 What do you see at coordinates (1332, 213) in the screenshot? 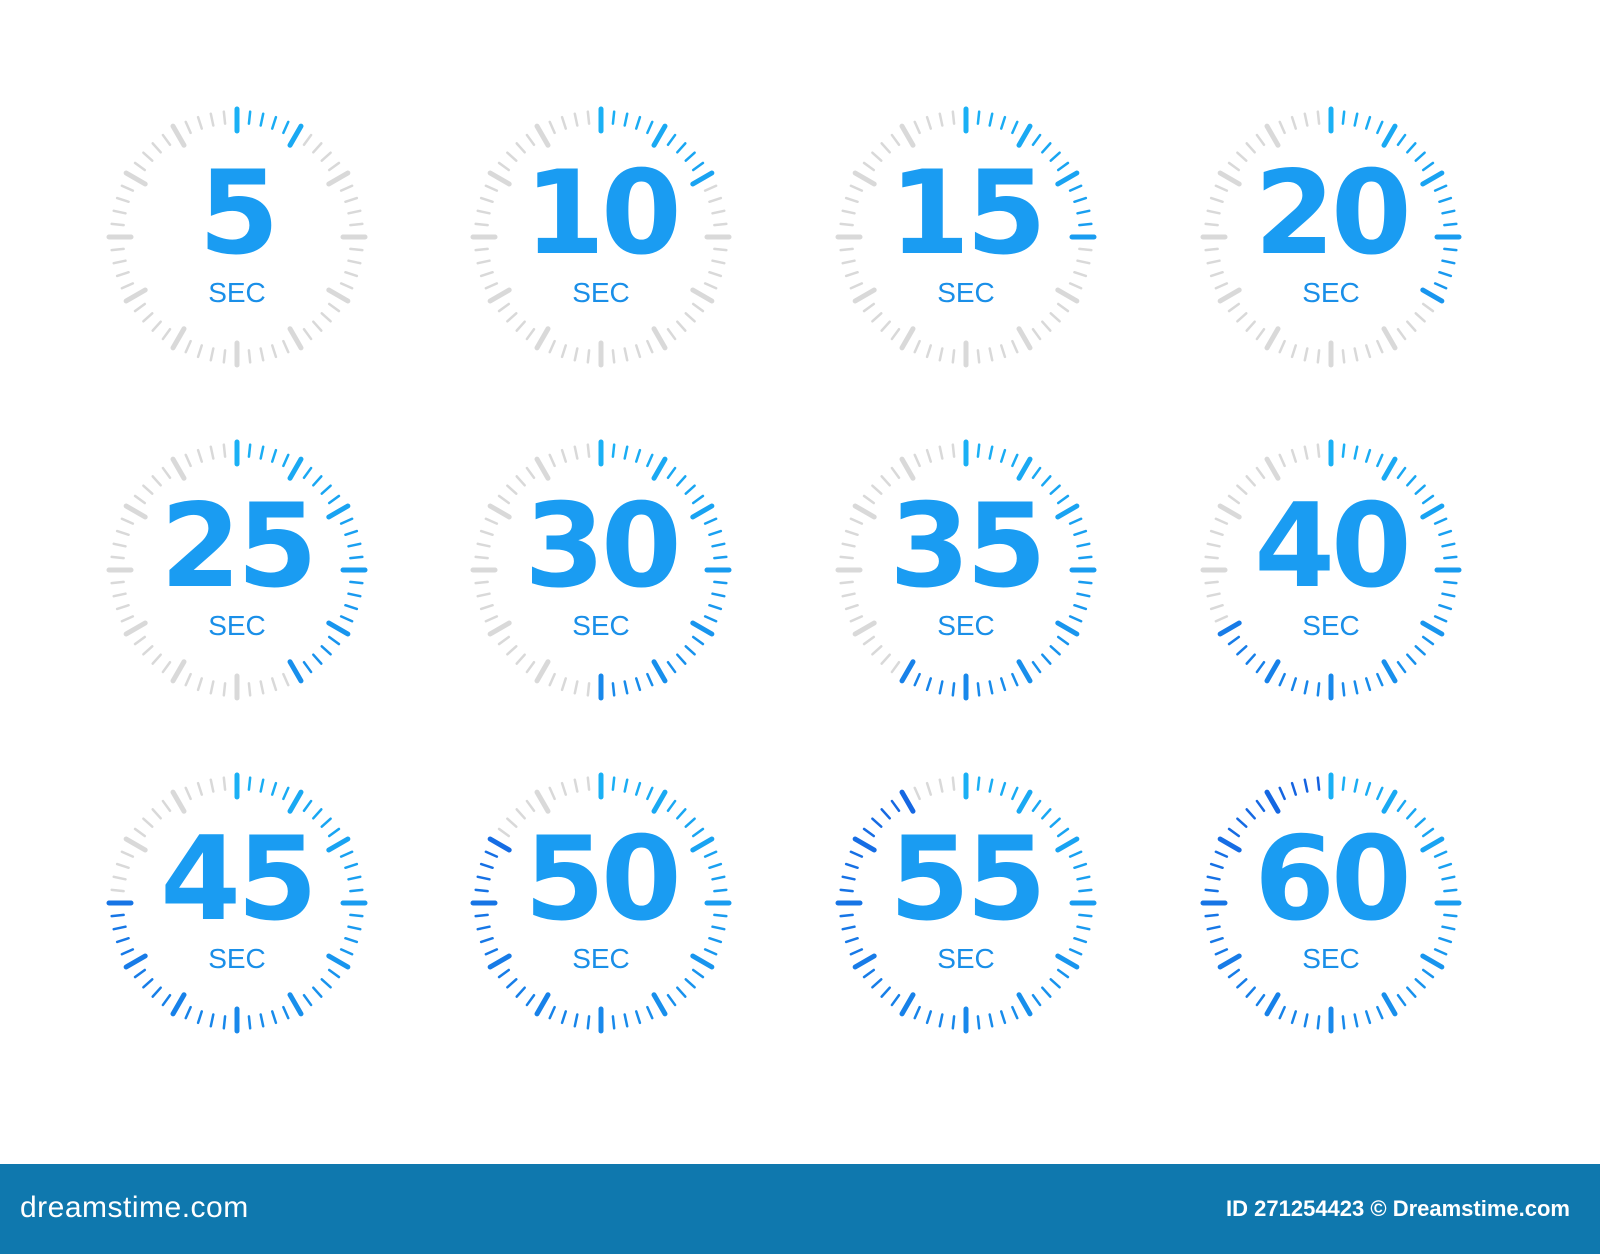
I see `timer-value: 20` at bounding box center [1332, 213].